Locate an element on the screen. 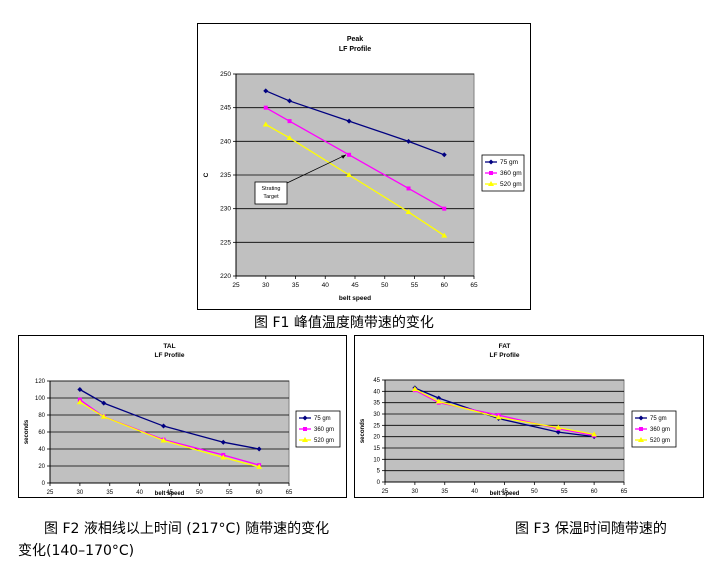  fat-x-axis-label: belt speed is located at coordinates (505, 494).